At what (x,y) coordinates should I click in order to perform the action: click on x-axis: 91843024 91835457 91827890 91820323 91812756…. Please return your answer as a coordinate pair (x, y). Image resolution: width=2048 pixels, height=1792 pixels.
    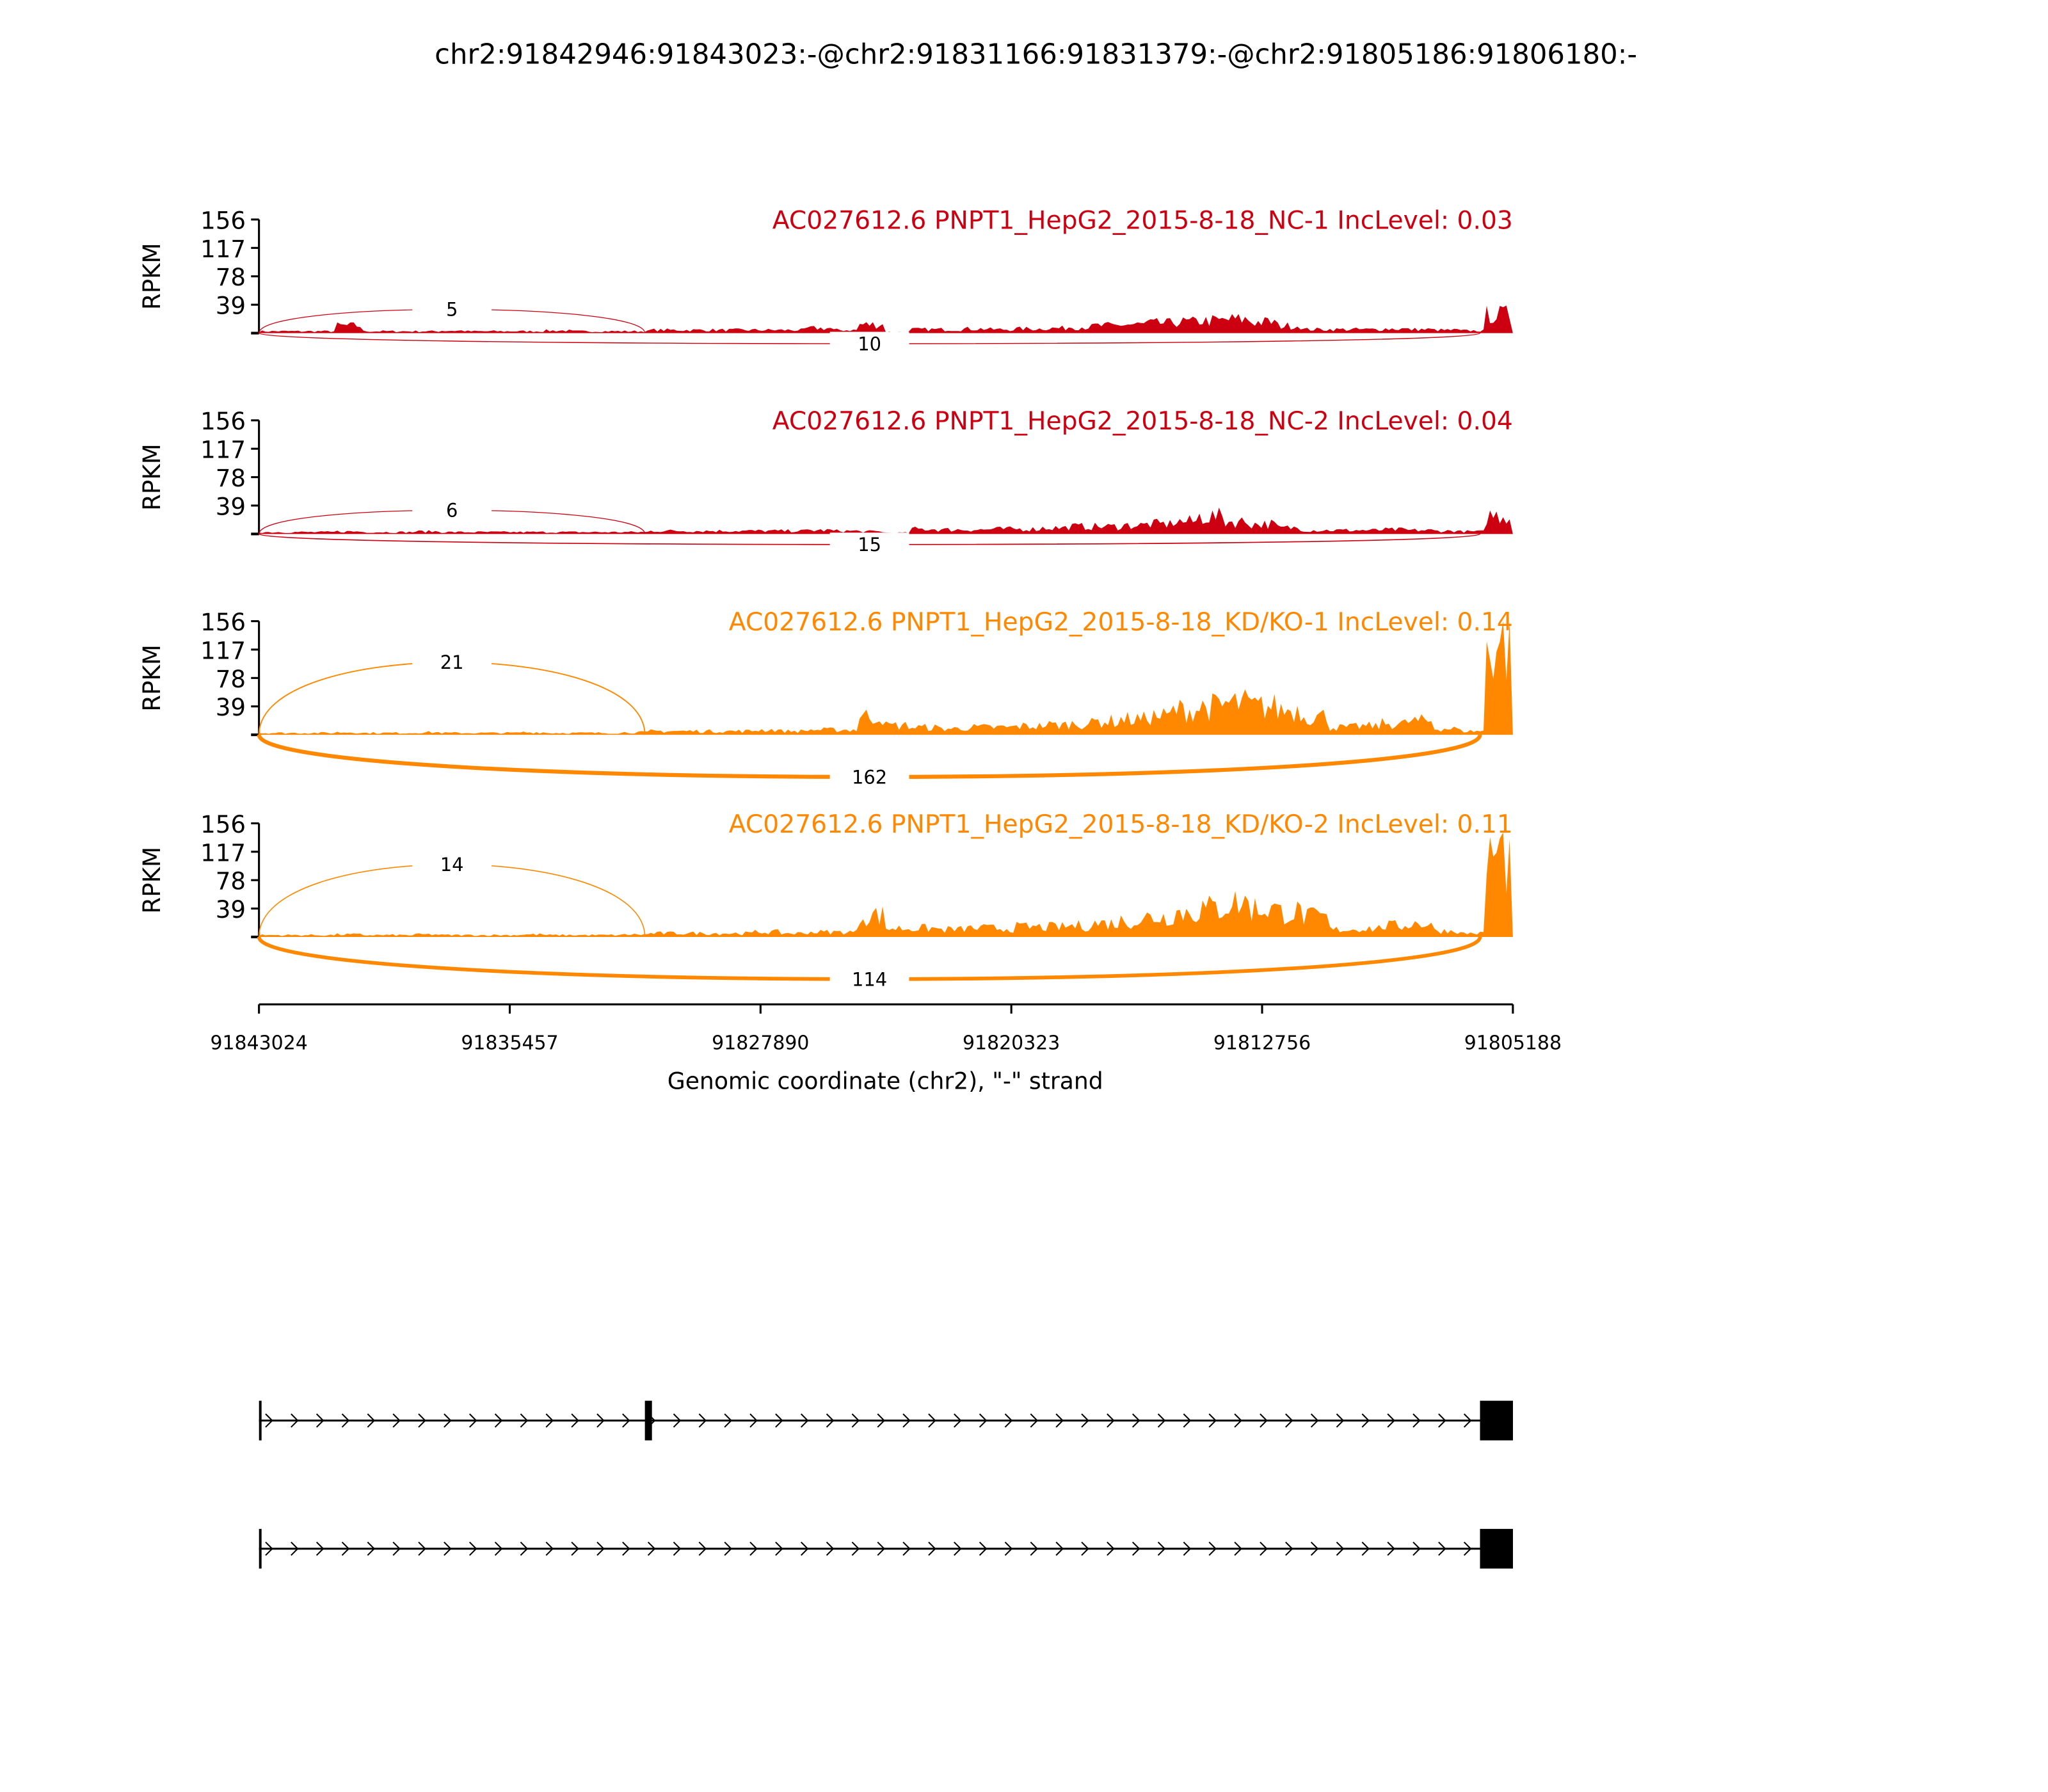
    Looking at the image, I should click on (886, 1028).